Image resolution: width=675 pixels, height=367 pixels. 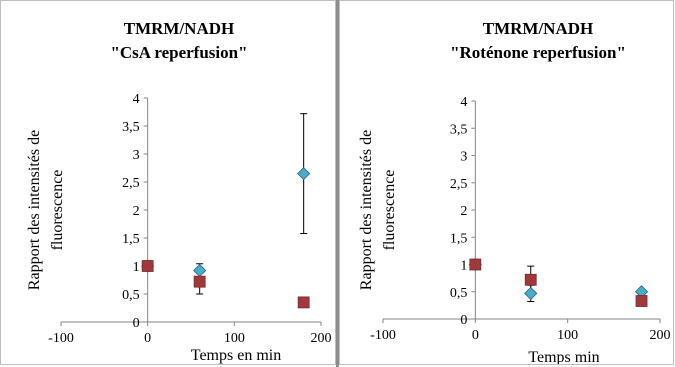 I want to click on chart-title: "Roténone reperfusion", so click(x=538, y=52).